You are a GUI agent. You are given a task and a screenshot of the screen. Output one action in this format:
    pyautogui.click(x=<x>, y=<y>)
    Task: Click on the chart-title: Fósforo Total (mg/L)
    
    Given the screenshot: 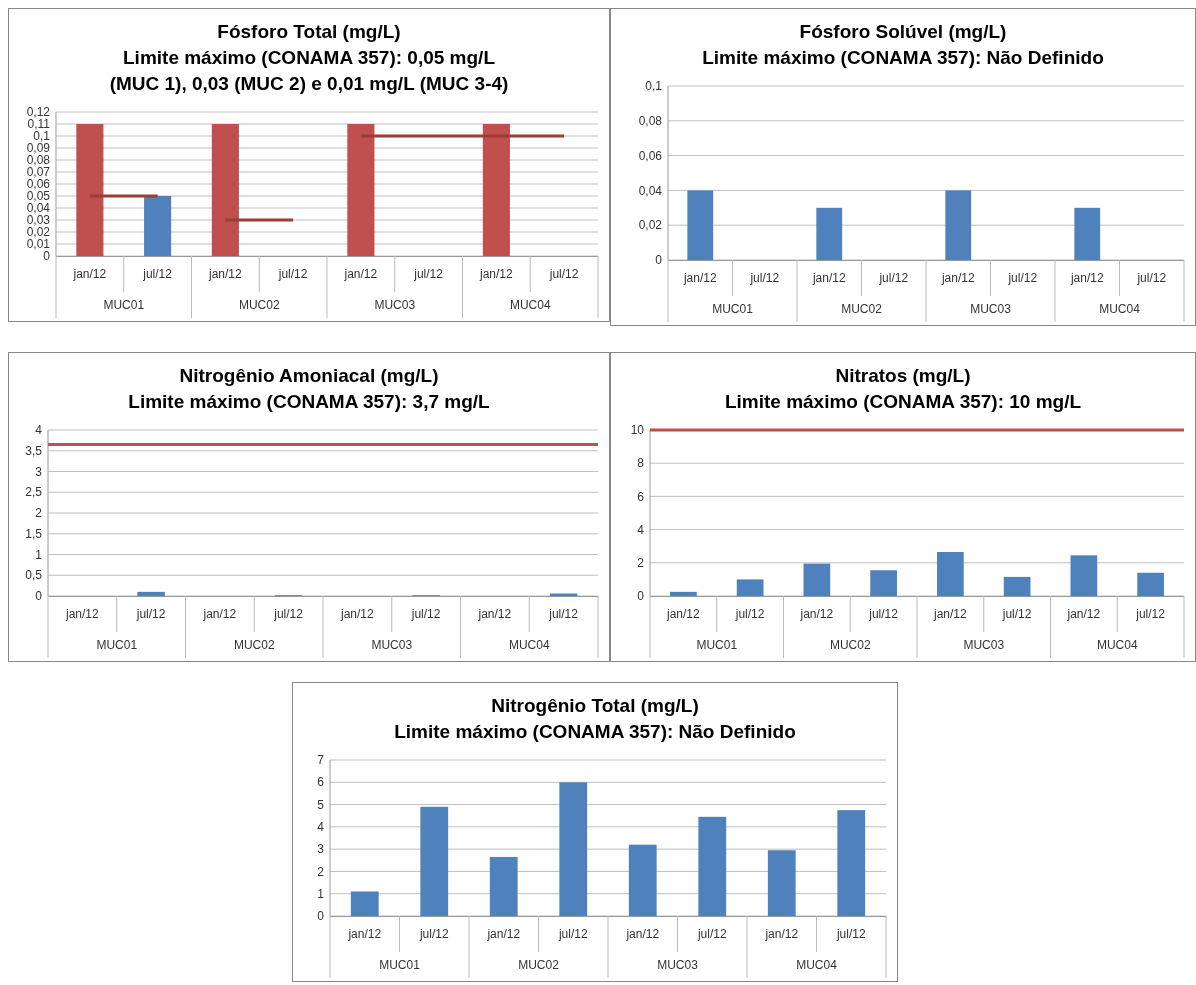 What is the action you would take?
    pyautogui.click(x=309, y=31)
    